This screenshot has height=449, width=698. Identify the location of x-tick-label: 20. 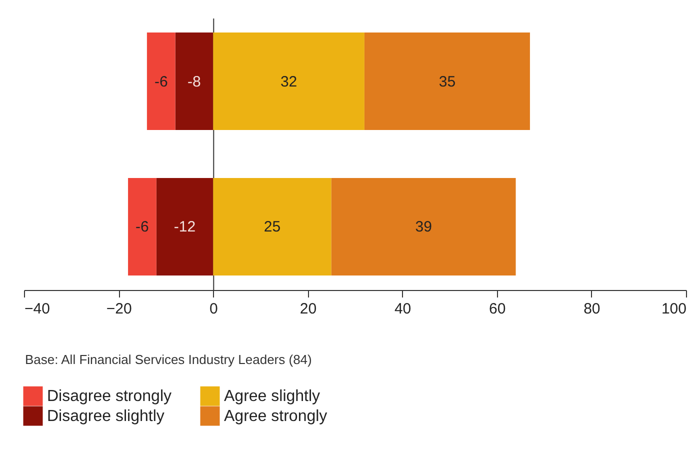
(308, 309).